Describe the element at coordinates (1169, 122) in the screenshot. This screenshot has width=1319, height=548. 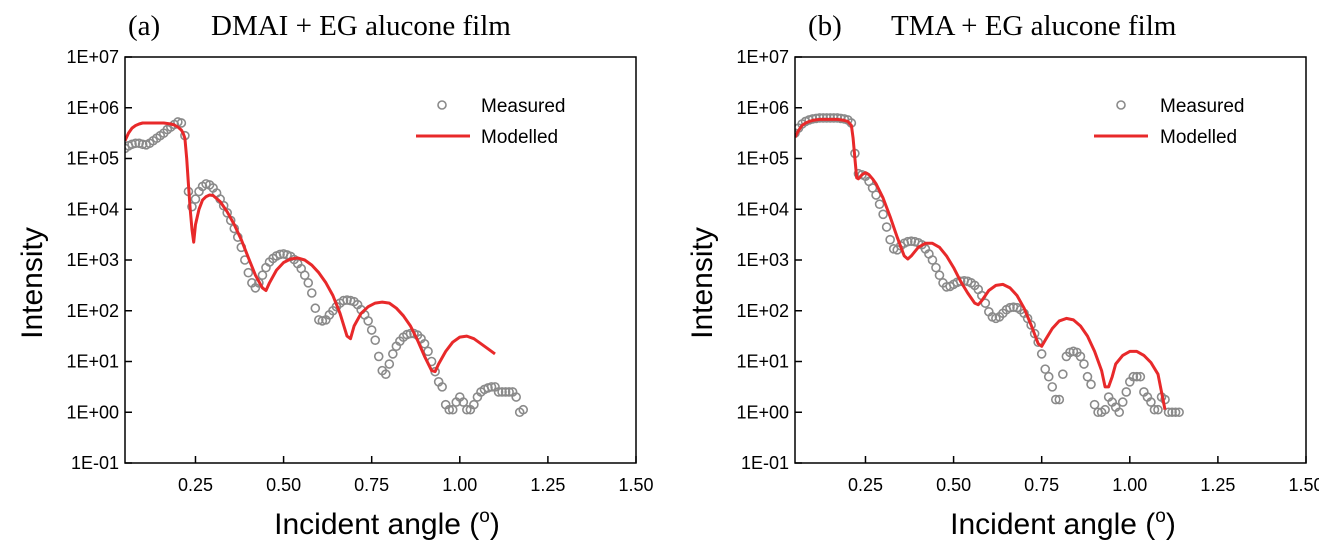
I see `legend: Measured Modelled` at that location.